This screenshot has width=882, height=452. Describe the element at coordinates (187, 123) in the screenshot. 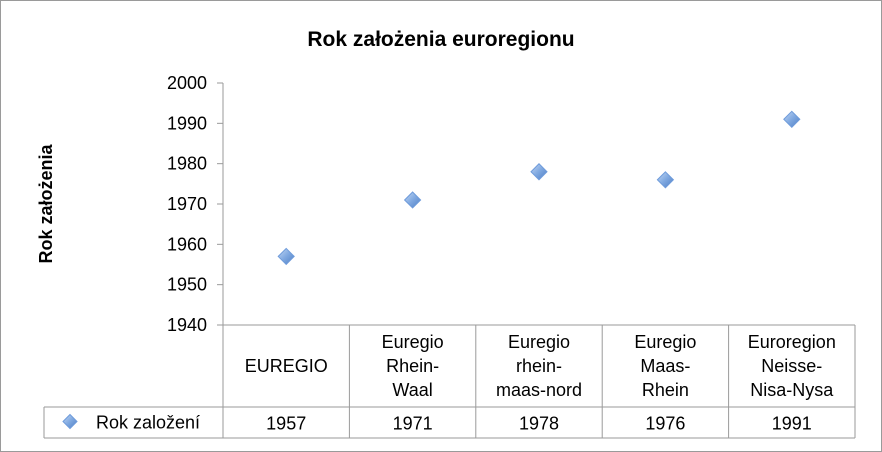

I see `y-tick-label: 1990` at that location.